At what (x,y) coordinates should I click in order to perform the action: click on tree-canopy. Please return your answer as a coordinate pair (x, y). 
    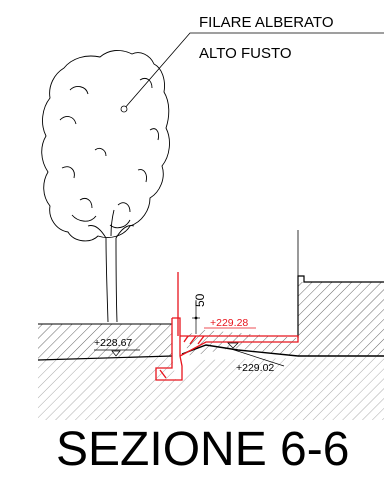
    Looking at the image, I should click on (105, 146).